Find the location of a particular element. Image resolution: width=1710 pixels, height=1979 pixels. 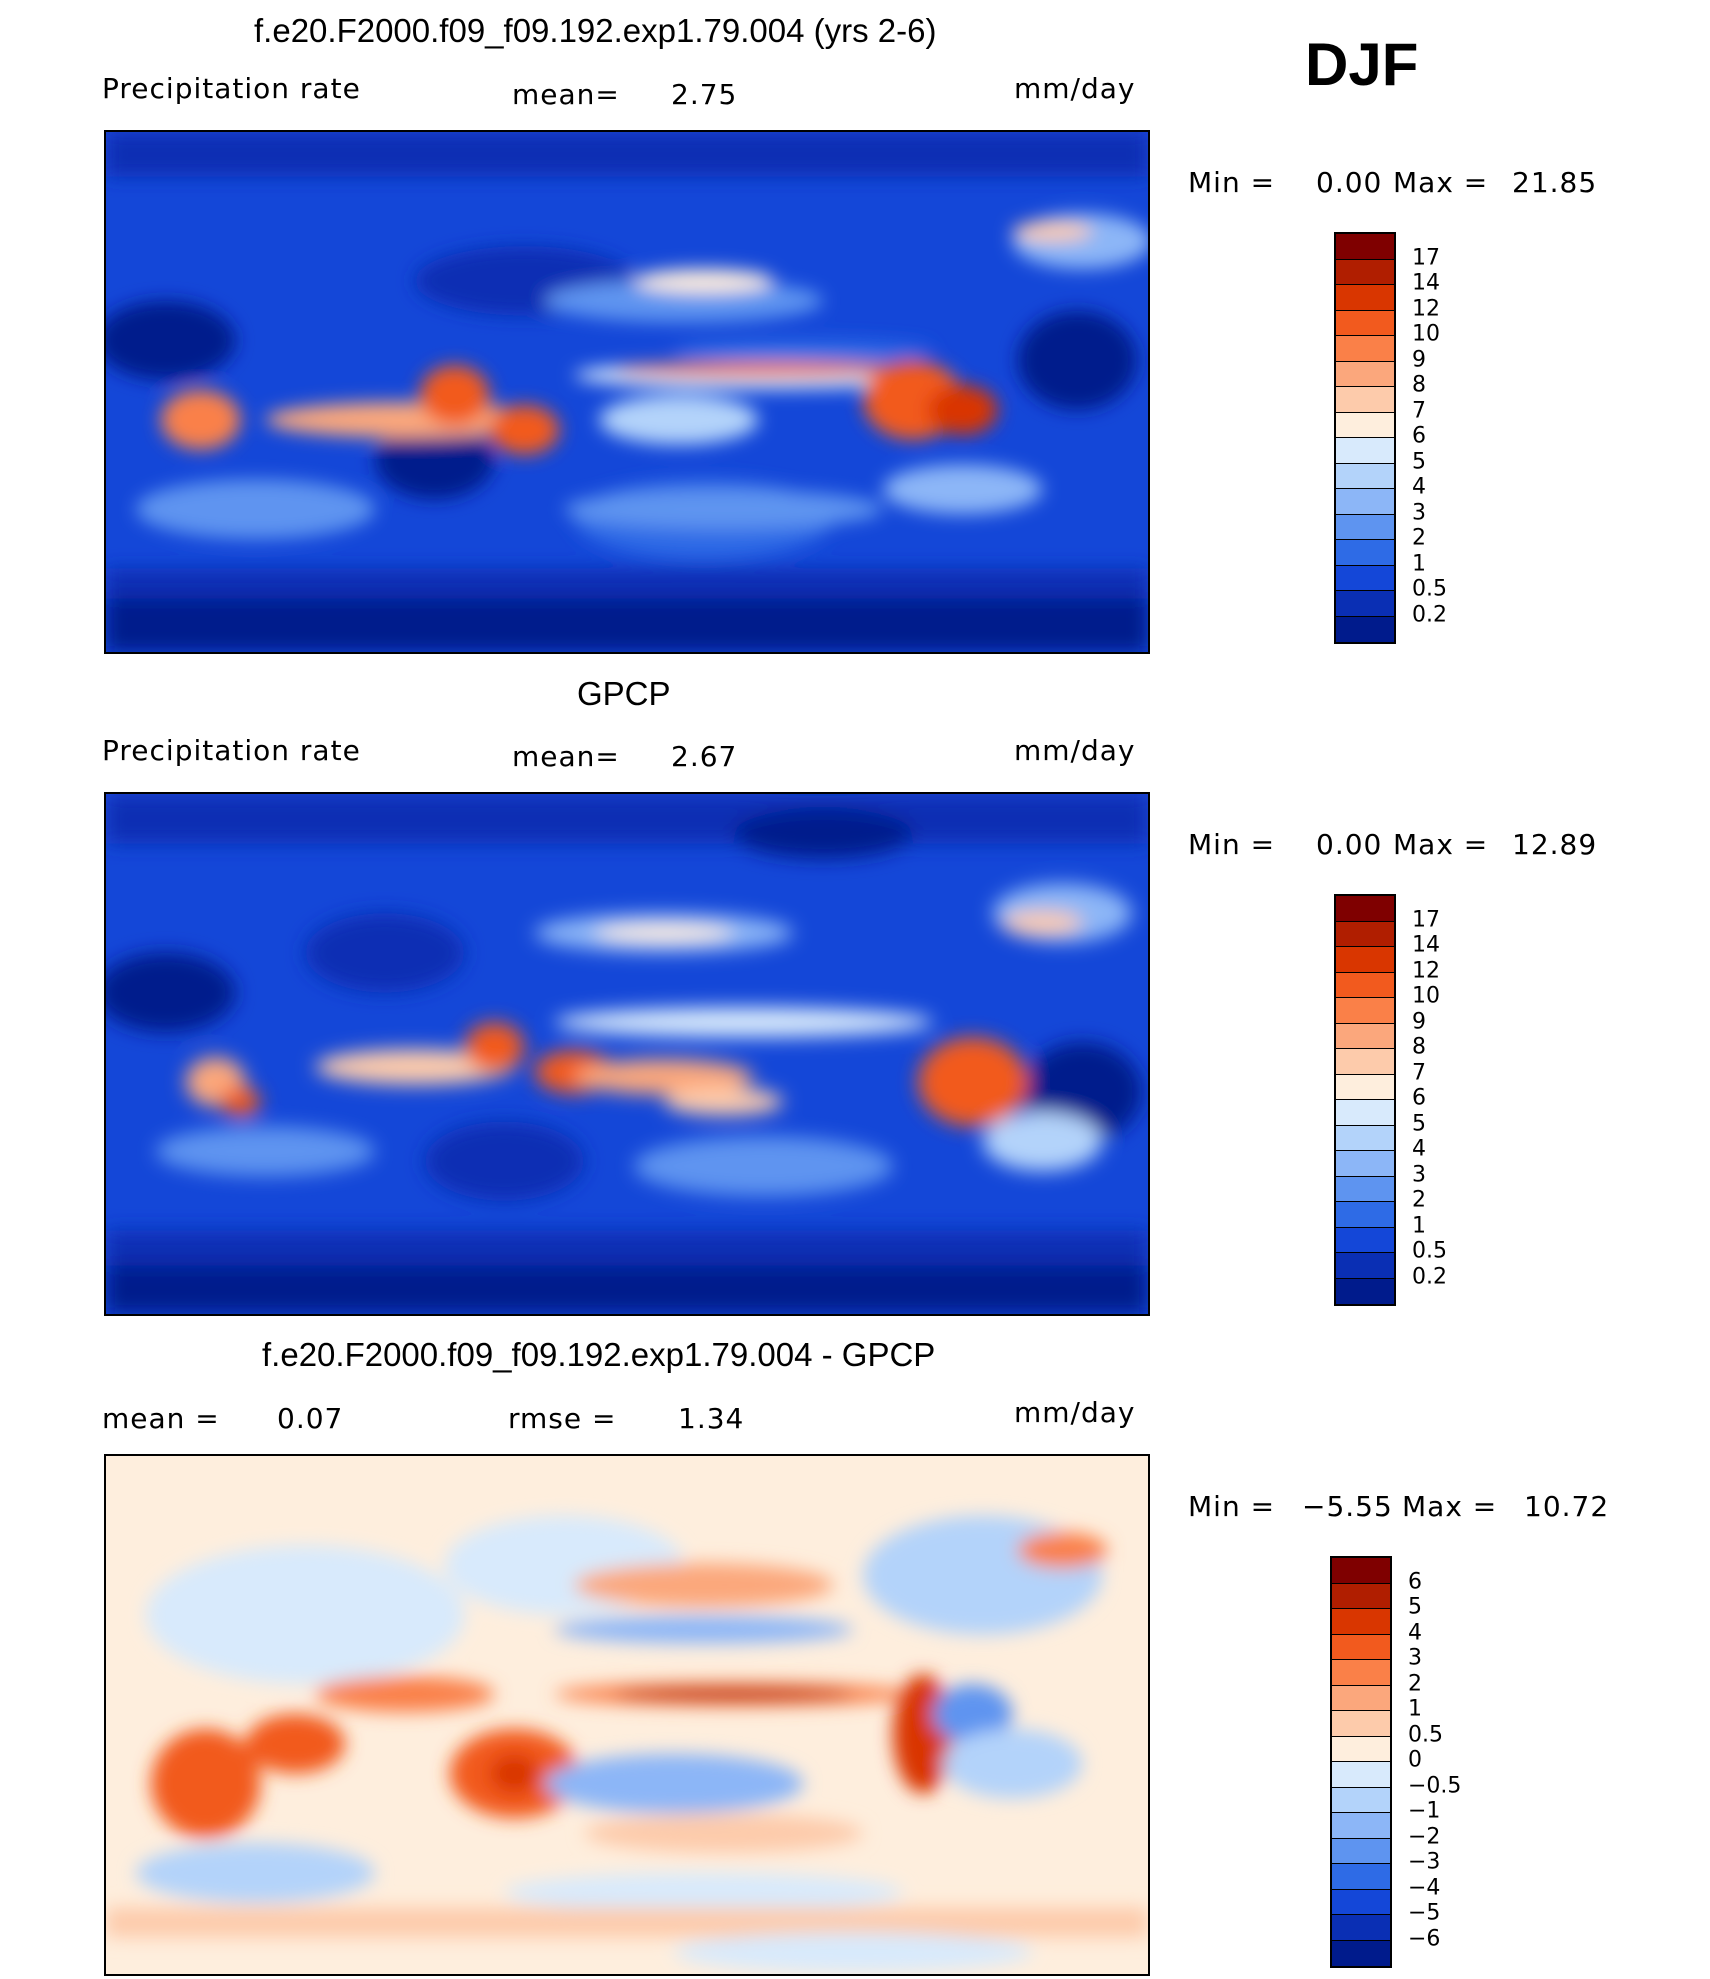

panel-1-mean-value: 2.75 is located at coordinates (704, 94).